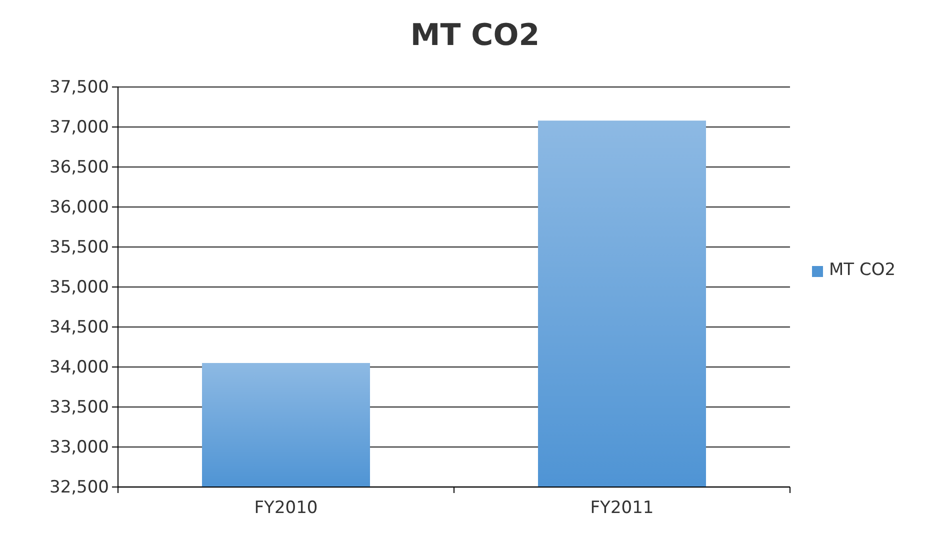 The image size is (942, 533). I want to click on y-tick-label: 37,000, so click(79, 127).